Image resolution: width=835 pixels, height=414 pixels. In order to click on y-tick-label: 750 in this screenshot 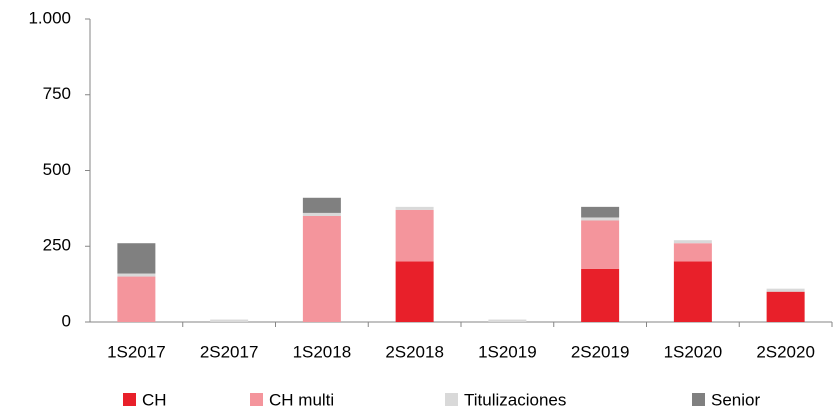, I will do `click(57, 93)`.